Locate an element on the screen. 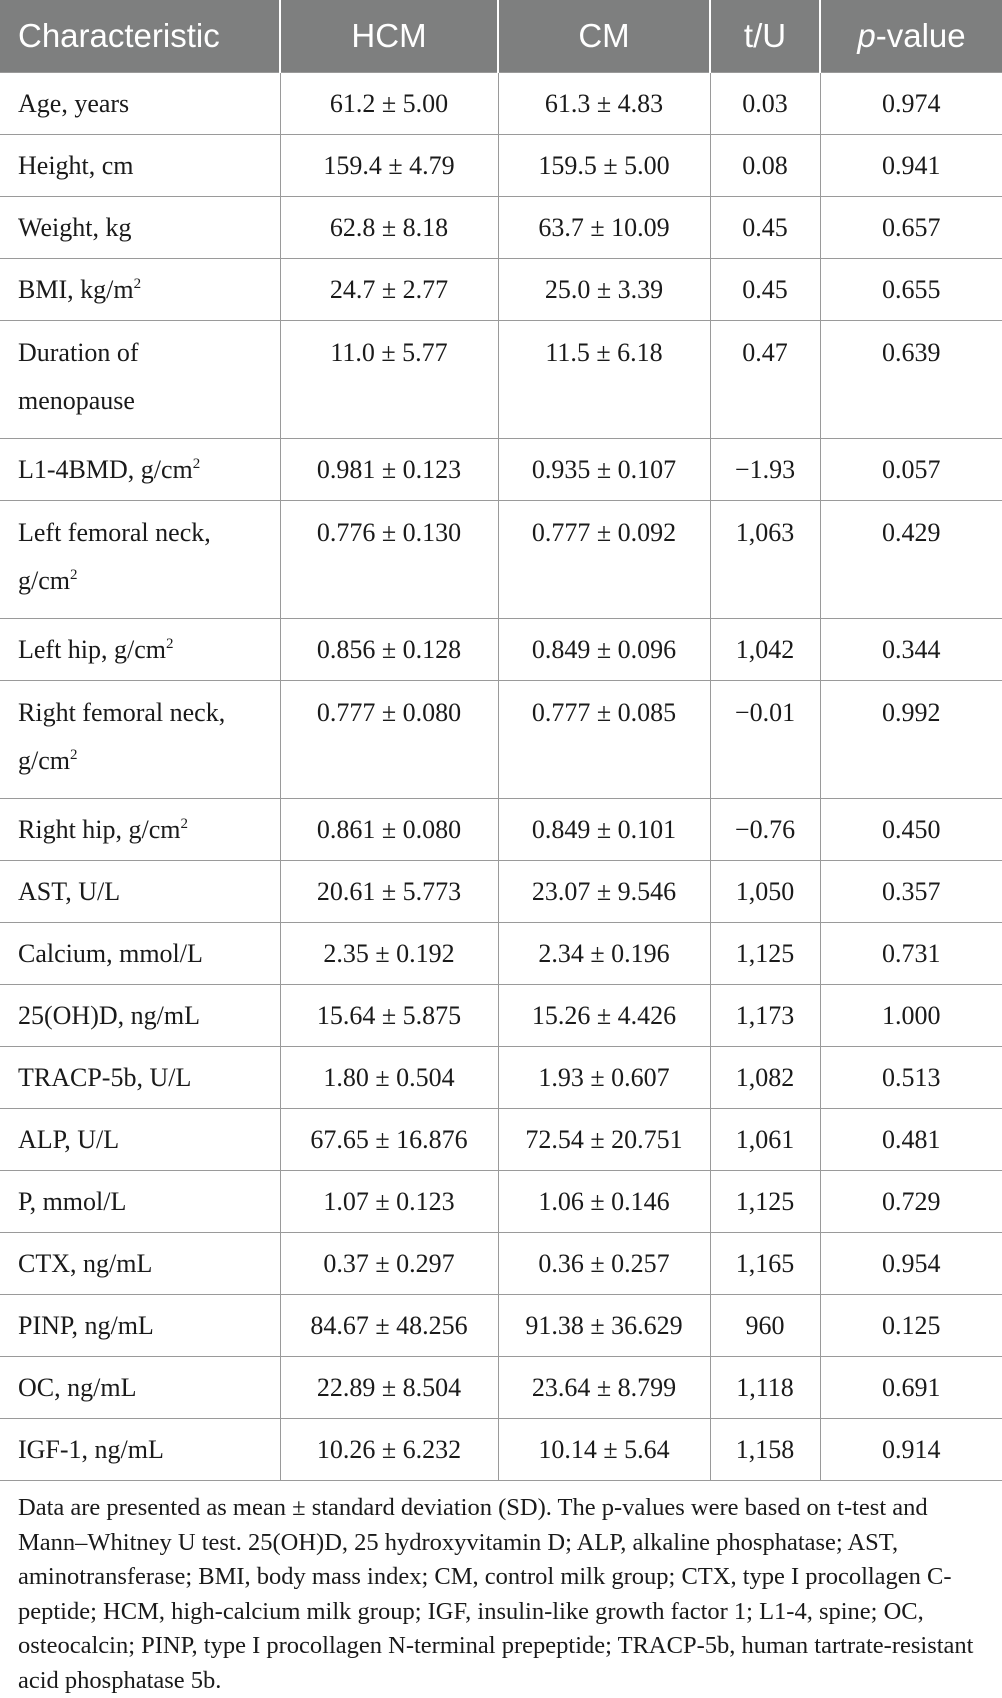 This screenshot has height=1698, width=1002. cell-hcm: 0.861 ± 0.080 is located at coordinates (389, 829).